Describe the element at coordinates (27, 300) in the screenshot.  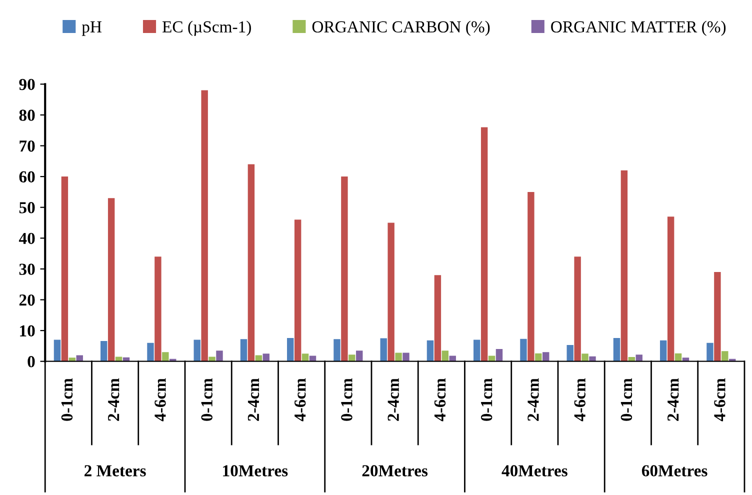
I see `y-tick-label: 20` at that location.